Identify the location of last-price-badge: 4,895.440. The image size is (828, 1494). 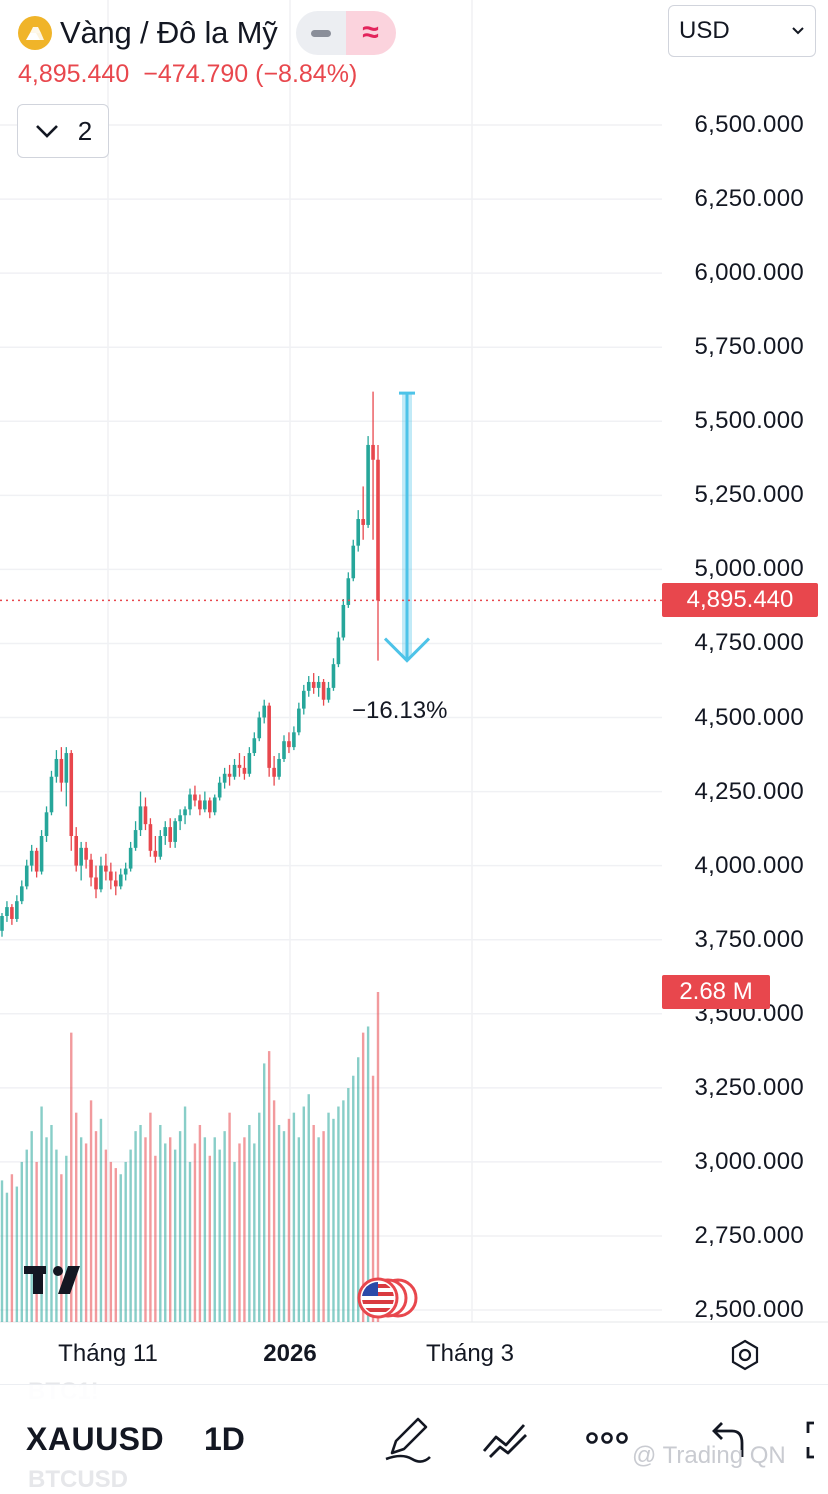
(740, 600).